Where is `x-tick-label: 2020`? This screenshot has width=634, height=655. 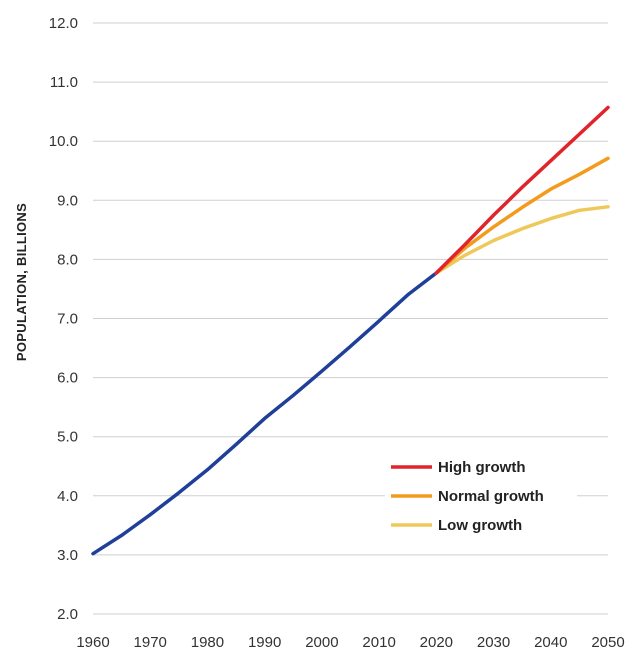 x-tick-label: 2020 is located at coordinates (436, 642).